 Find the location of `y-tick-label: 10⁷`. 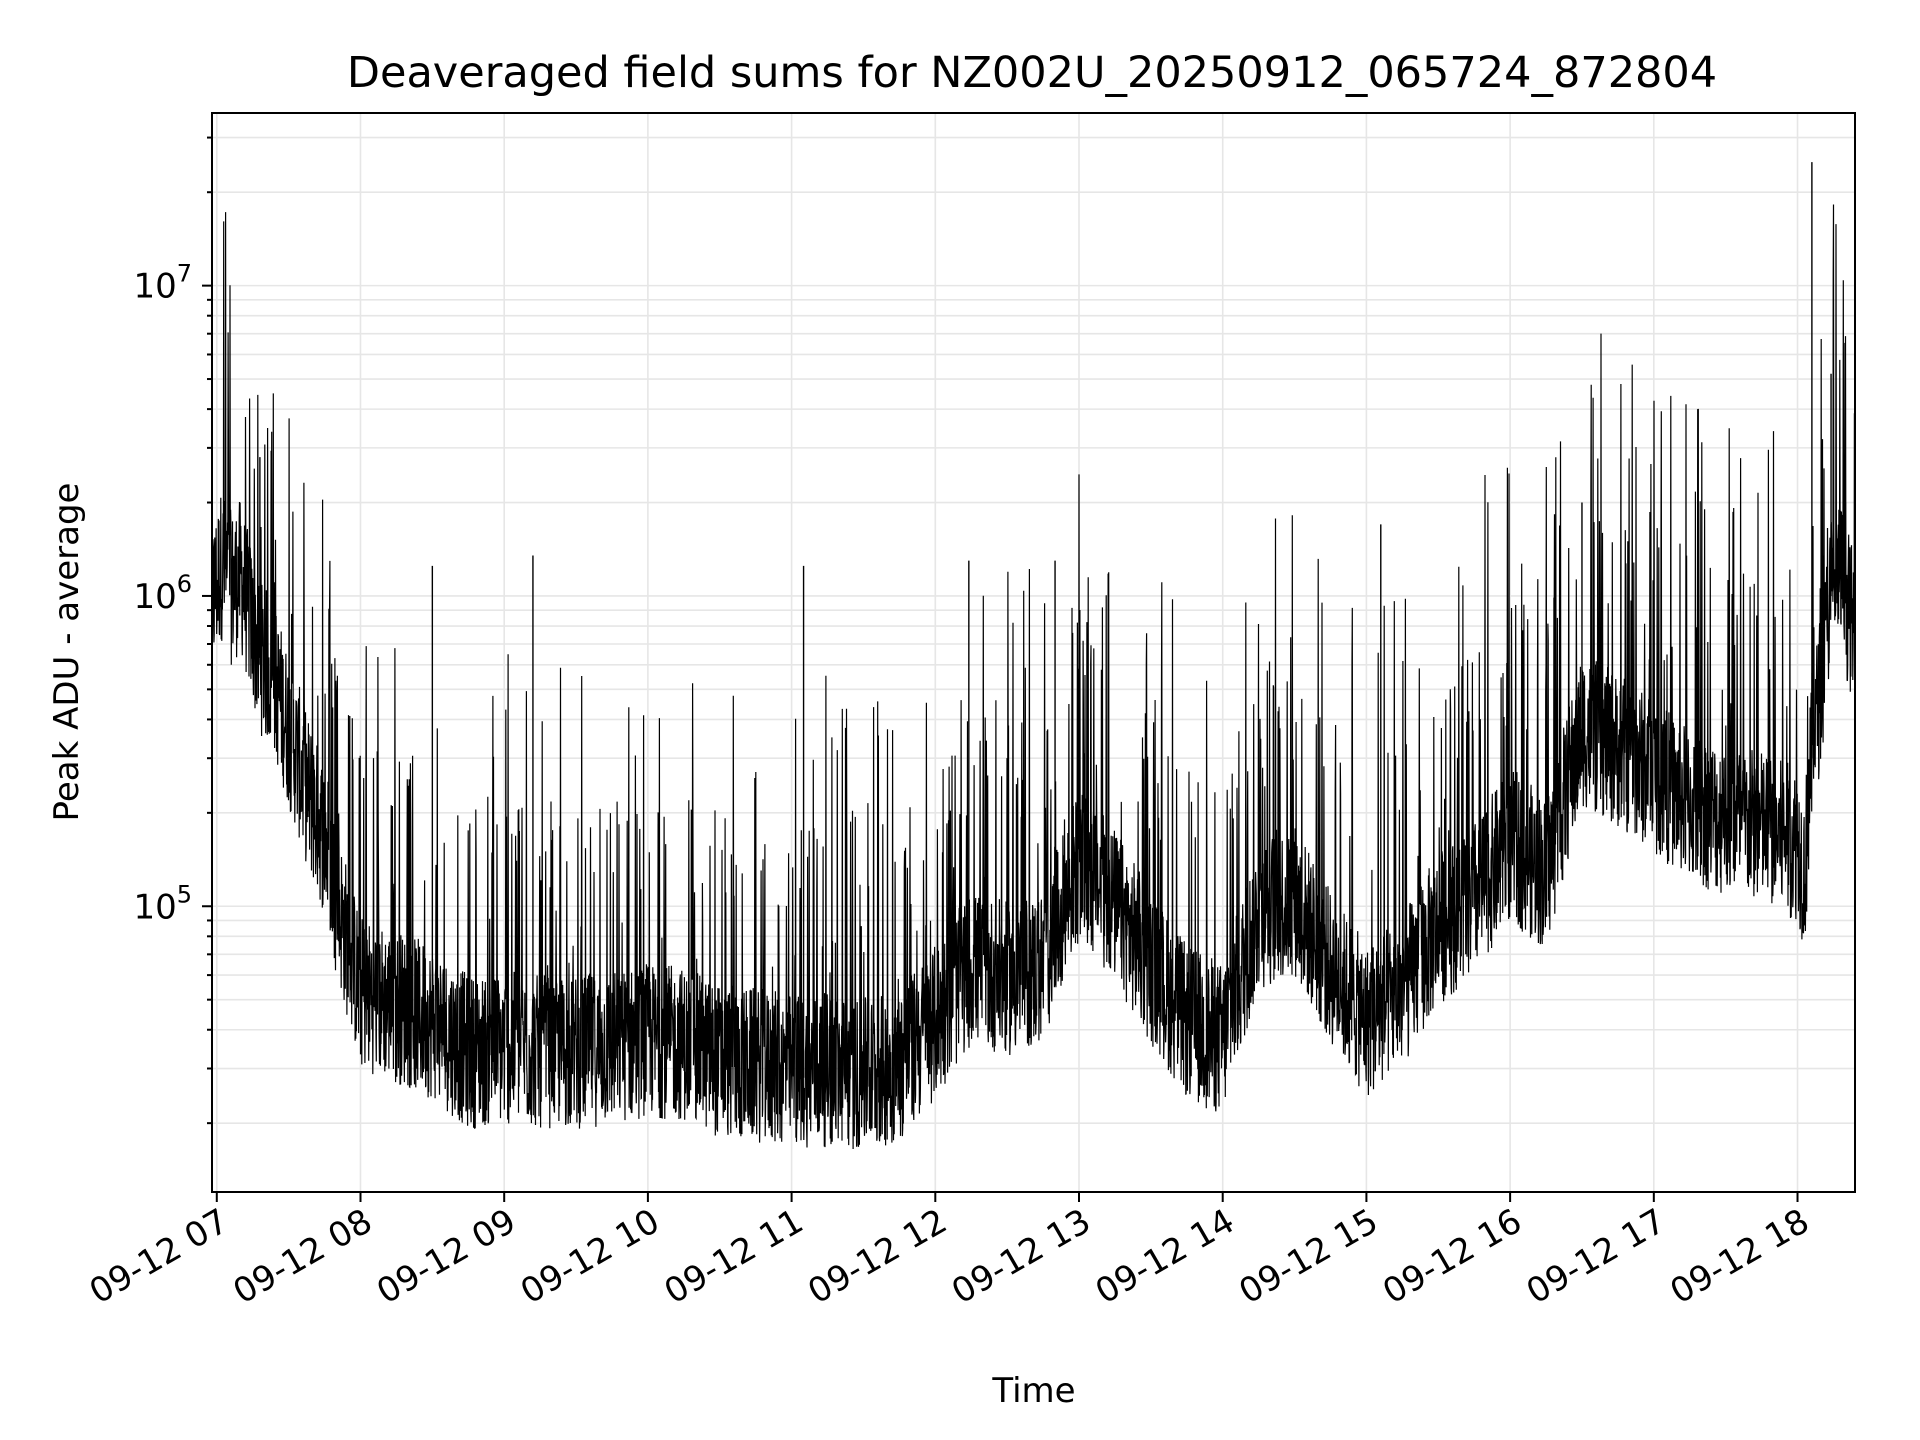

y-tick-label: 10⁷ is located at coordinates (162, 283).